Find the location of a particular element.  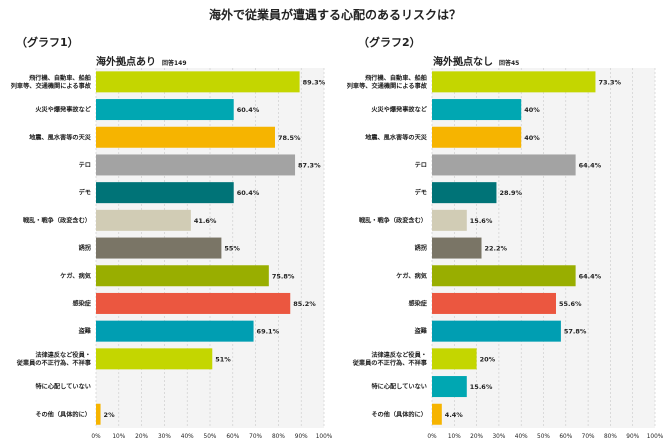

chart2-data-label: 4.4% is located at coordinates (454, 415).